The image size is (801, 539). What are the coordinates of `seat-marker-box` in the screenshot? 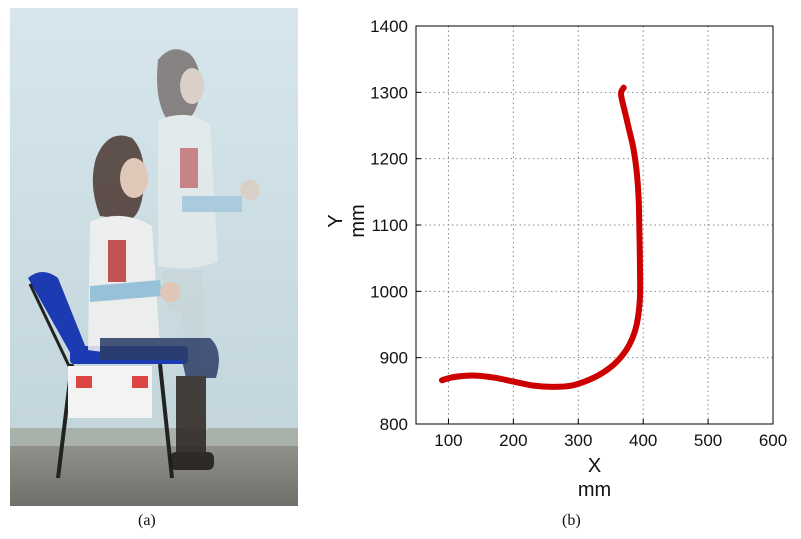 It's located at (110, 392).